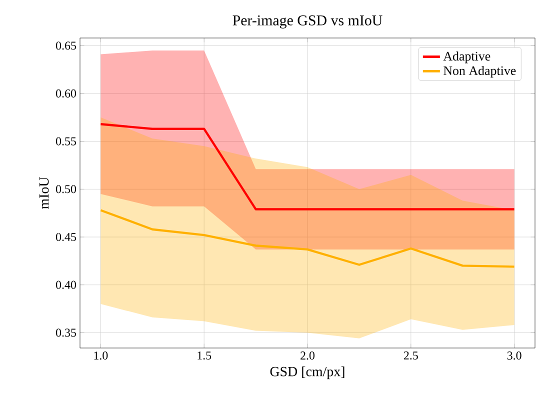  What do you see at coordinates (66, 332) in the screenshot?
I see `y-tick-label: 0.35` at bounding box center [66, 332].